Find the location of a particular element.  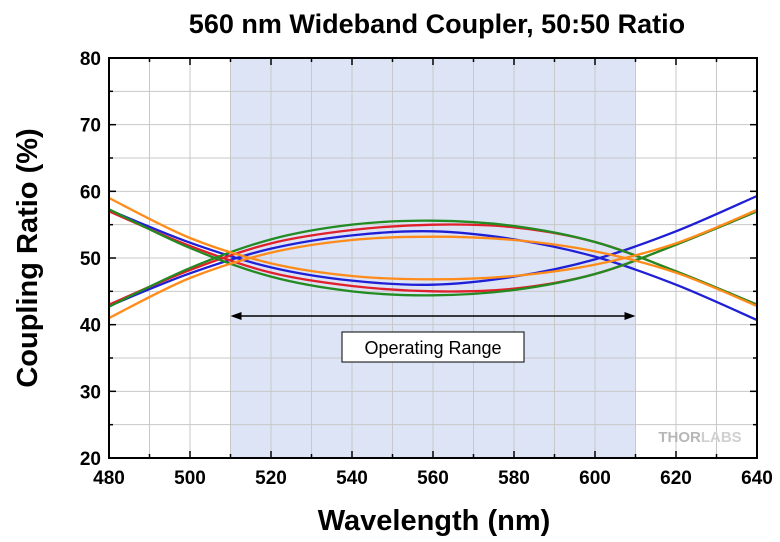

y-axis-label: Coupling Ratio (%) is located at coordinates (28, 257).